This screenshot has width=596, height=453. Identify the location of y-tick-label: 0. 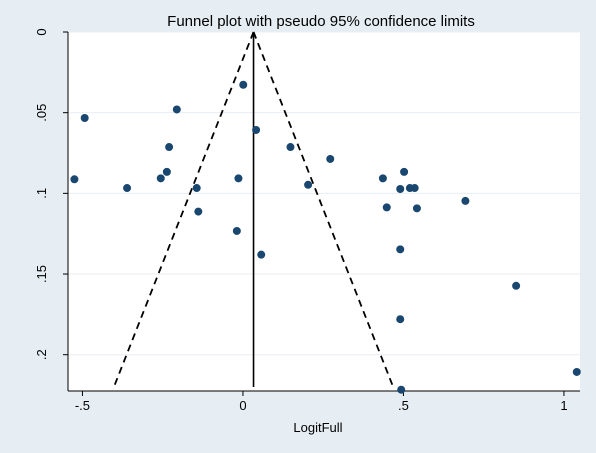
(41, 31).